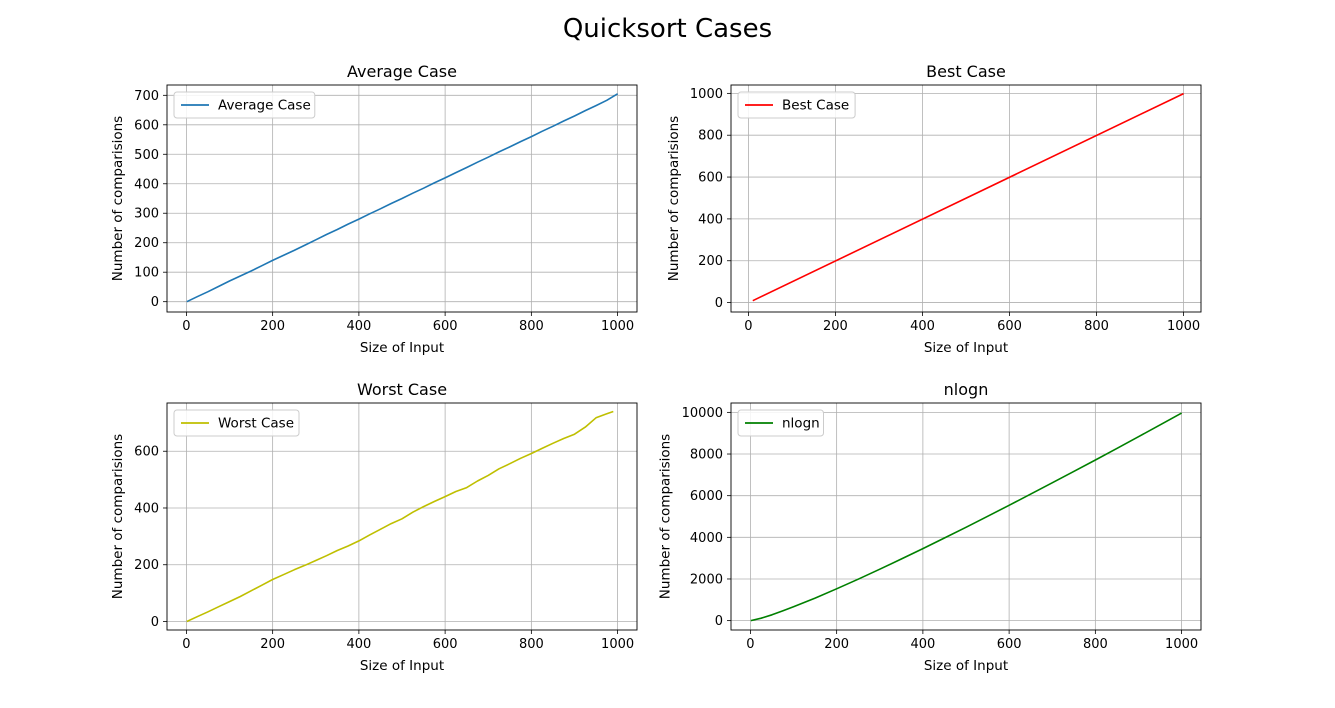 The image size is (1335, 708). Describe the element at coordinates (264, 106) in the screenshot. I see `legend-label: Average Case` at that location.